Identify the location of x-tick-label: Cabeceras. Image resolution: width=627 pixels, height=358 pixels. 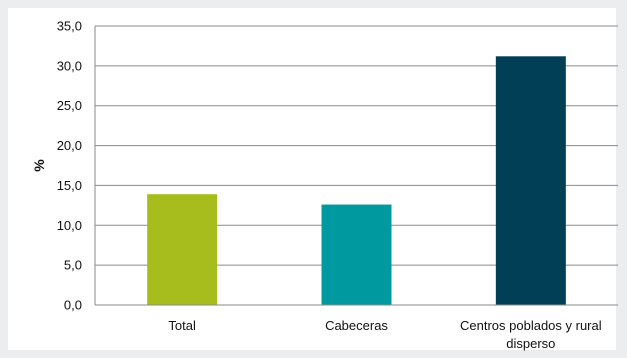
(356, 325).